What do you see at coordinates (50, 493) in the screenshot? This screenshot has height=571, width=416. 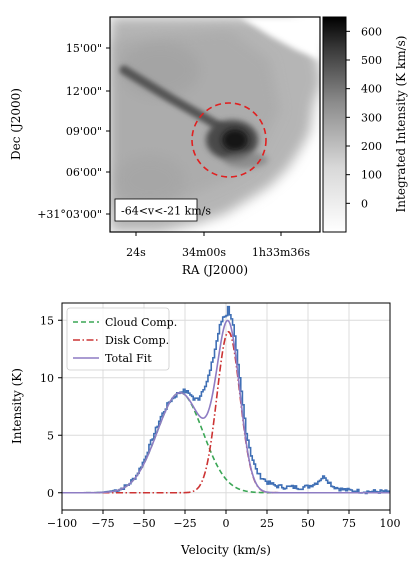 I see `y-tick-label: 0` at bounding box center [50, 493].